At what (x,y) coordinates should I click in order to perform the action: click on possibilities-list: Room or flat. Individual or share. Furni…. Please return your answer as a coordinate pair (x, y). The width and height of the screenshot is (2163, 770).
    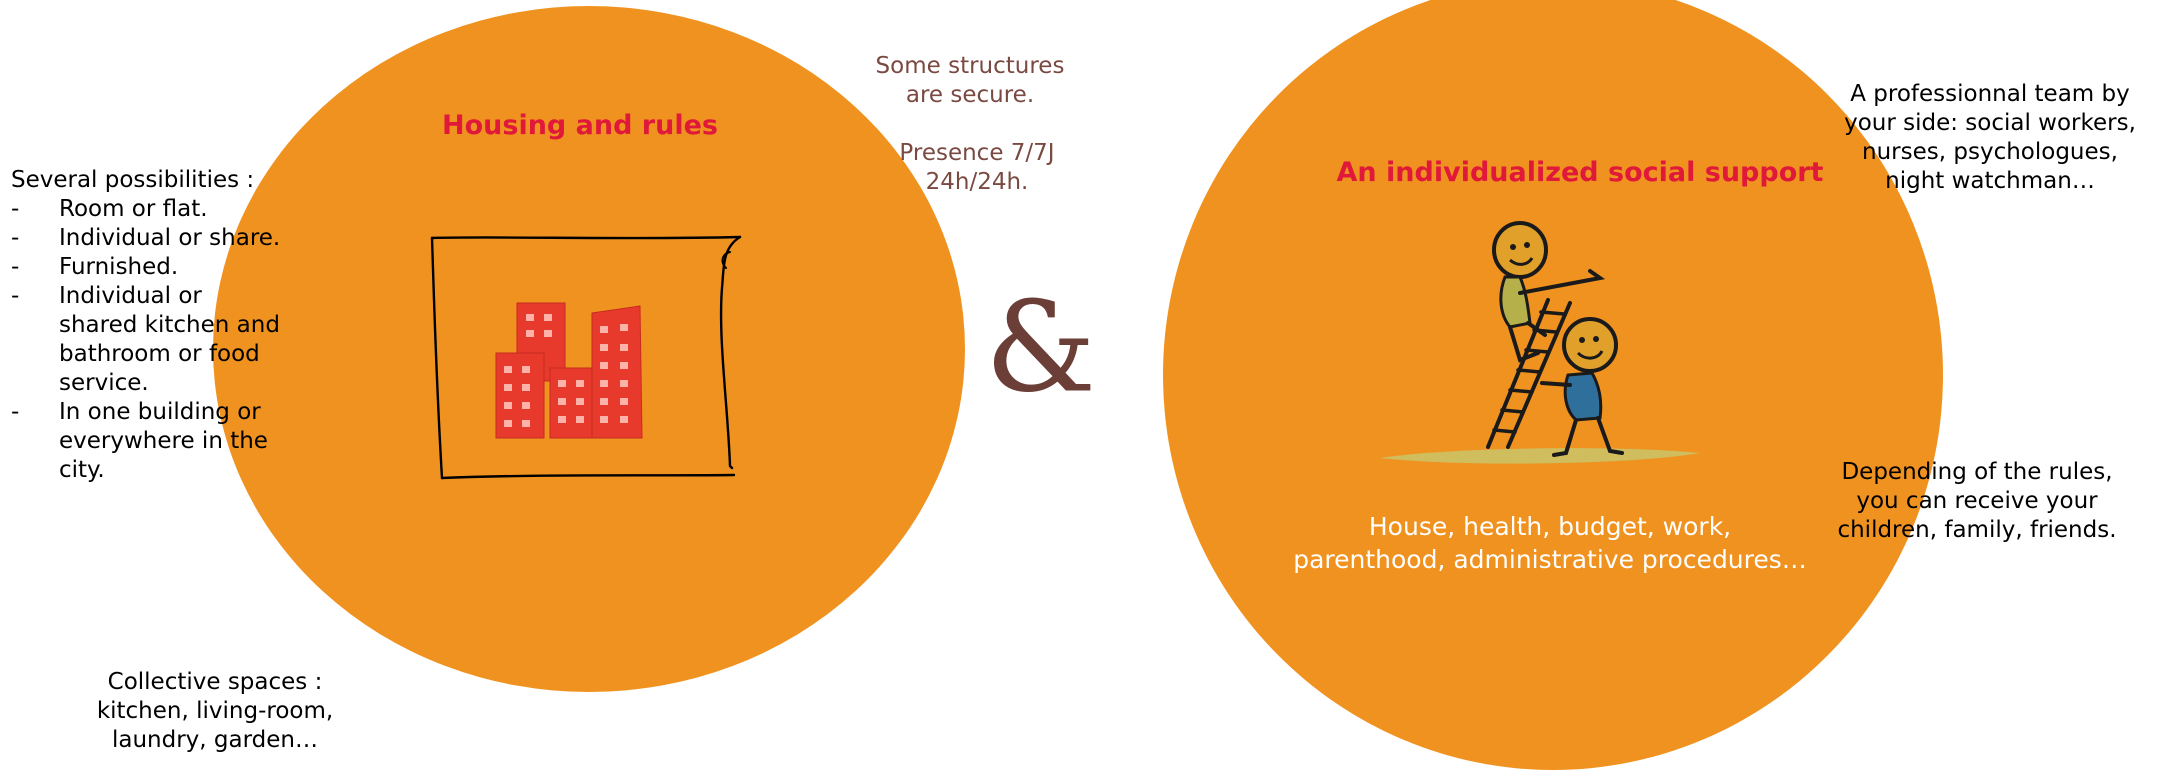
    Looking at the image, I should click on (146, 340).